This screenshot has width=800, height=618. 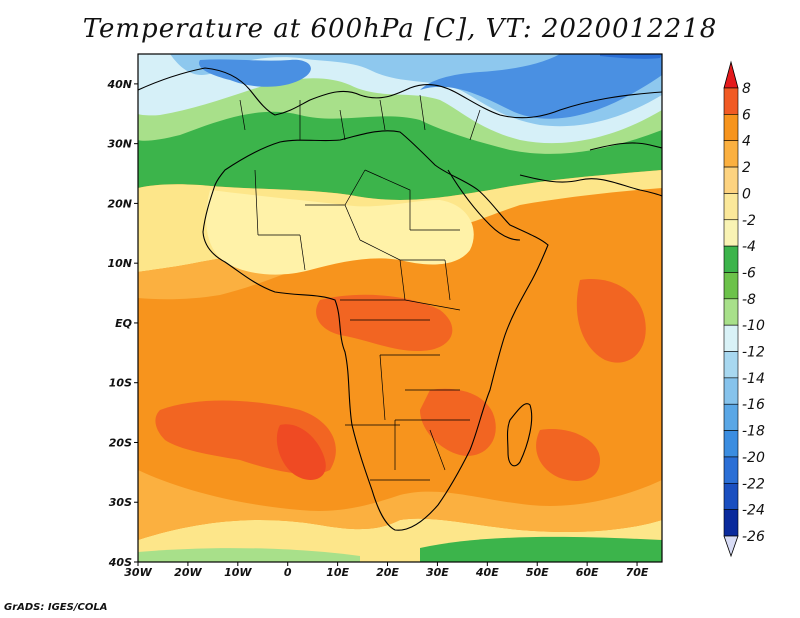 What do you see at coordinates (119, 84) in the screenshot?
I see `y-tick-label: 40N` at bounding box center [119, 84].